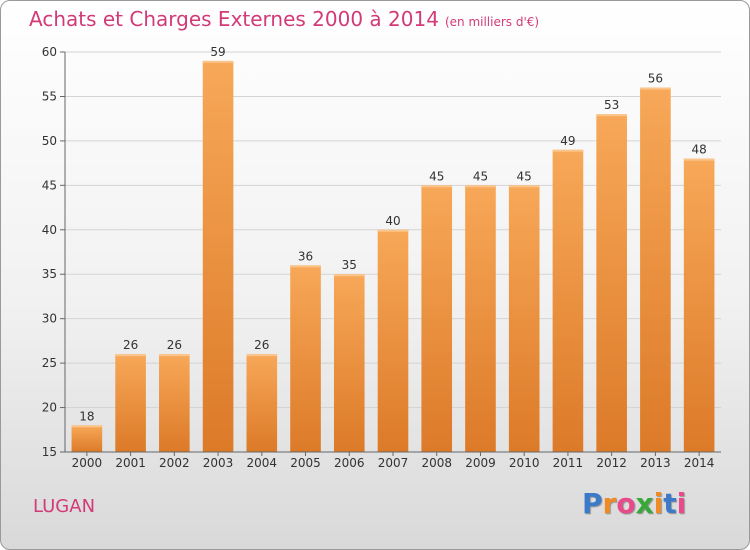  Describe the element at coordinates (49, 185) in the screenshot. I see `y-tick-label: 45` at that location.